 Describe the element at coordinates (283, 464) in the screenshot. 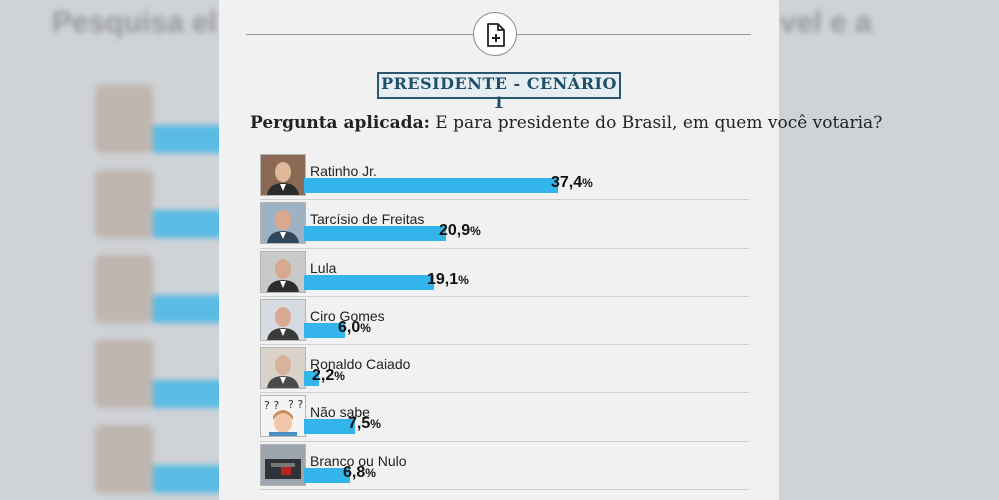

I see `ballot-box-icon` at that location.